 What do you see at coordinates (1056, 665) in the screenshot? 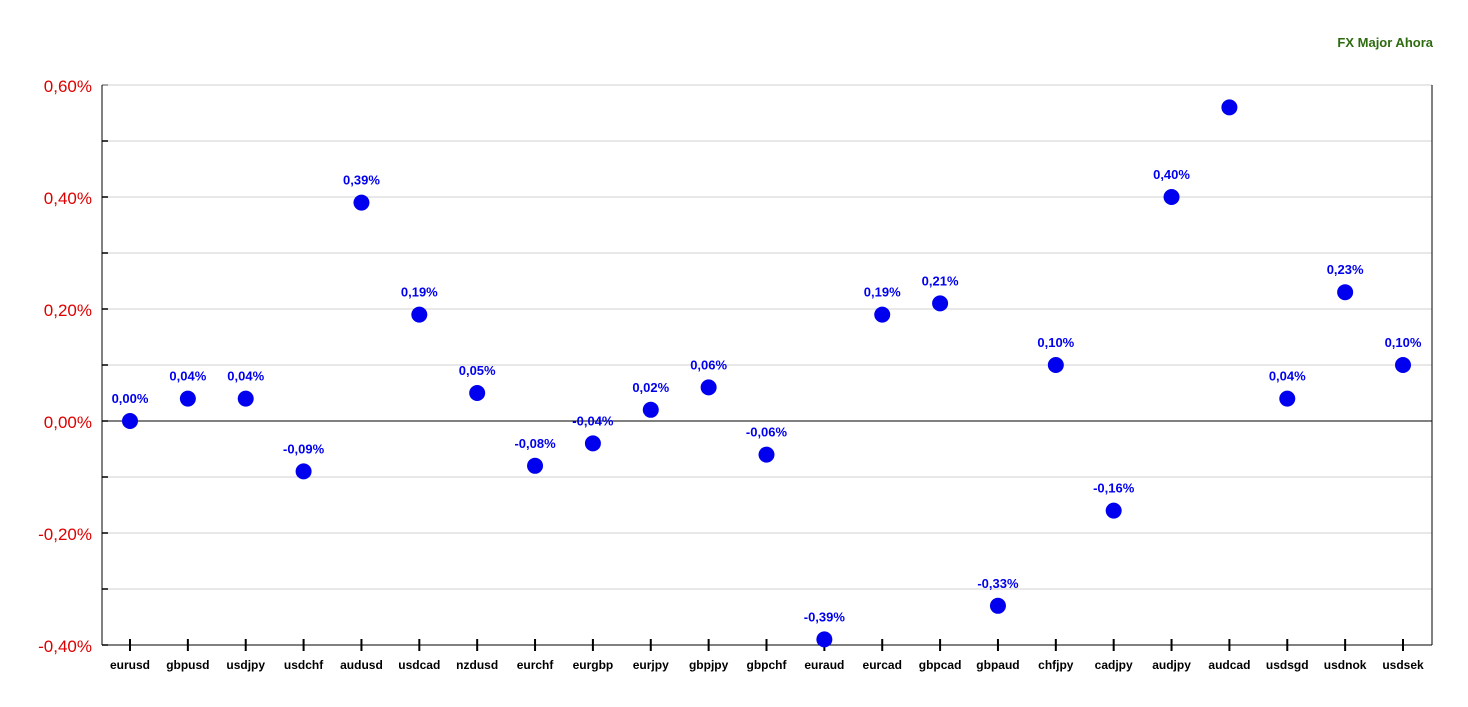
I see `x-tick-label: chfjpy` at bounding box center [1056, 665].